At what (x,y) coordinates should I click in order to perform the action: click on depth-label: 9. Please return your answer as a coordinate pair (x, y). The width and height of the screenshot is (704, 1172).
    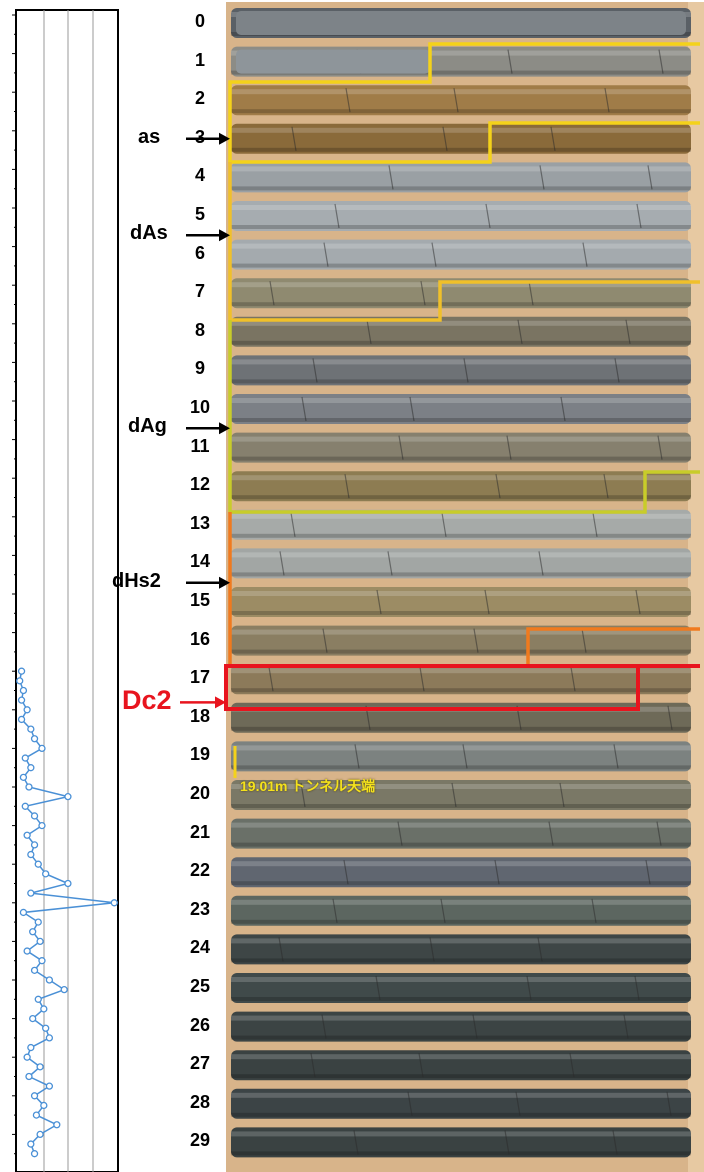
    Looking at the image, I should click on (199, 368).